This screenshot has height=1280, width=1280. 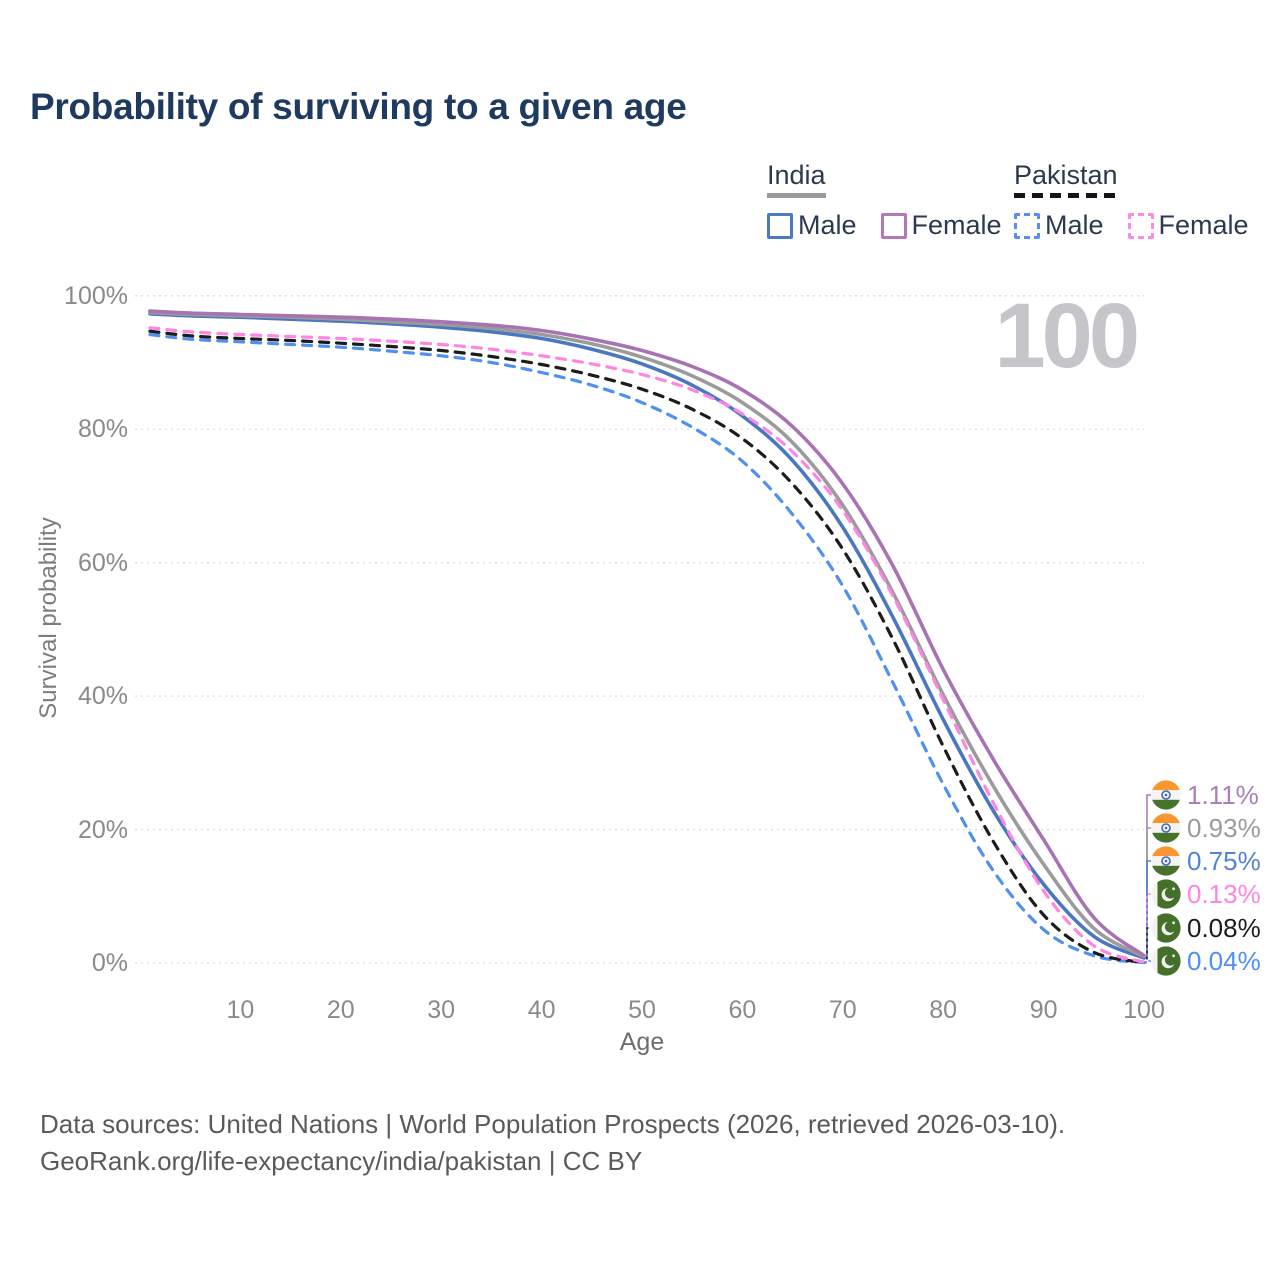 I want to click on x-axis-title: Age, so click(x=642, y=1042).